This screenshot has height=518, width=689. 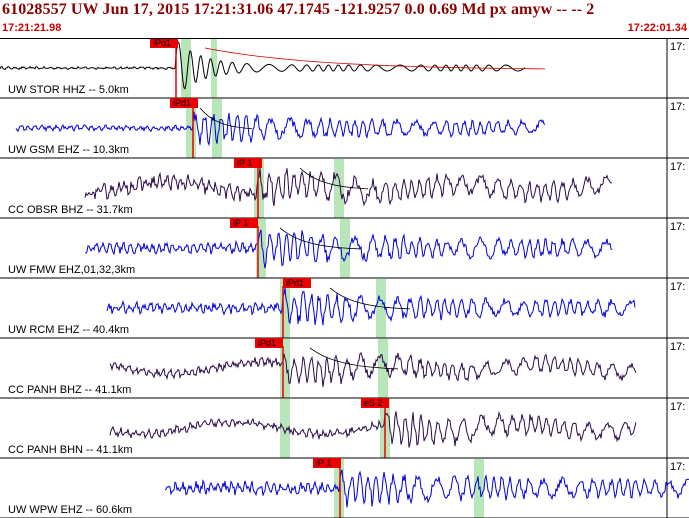 I want to click on channel-trace: iP 1 CC OBSR BHZ -- 31.7km 17:, so click(x=344, y=188).